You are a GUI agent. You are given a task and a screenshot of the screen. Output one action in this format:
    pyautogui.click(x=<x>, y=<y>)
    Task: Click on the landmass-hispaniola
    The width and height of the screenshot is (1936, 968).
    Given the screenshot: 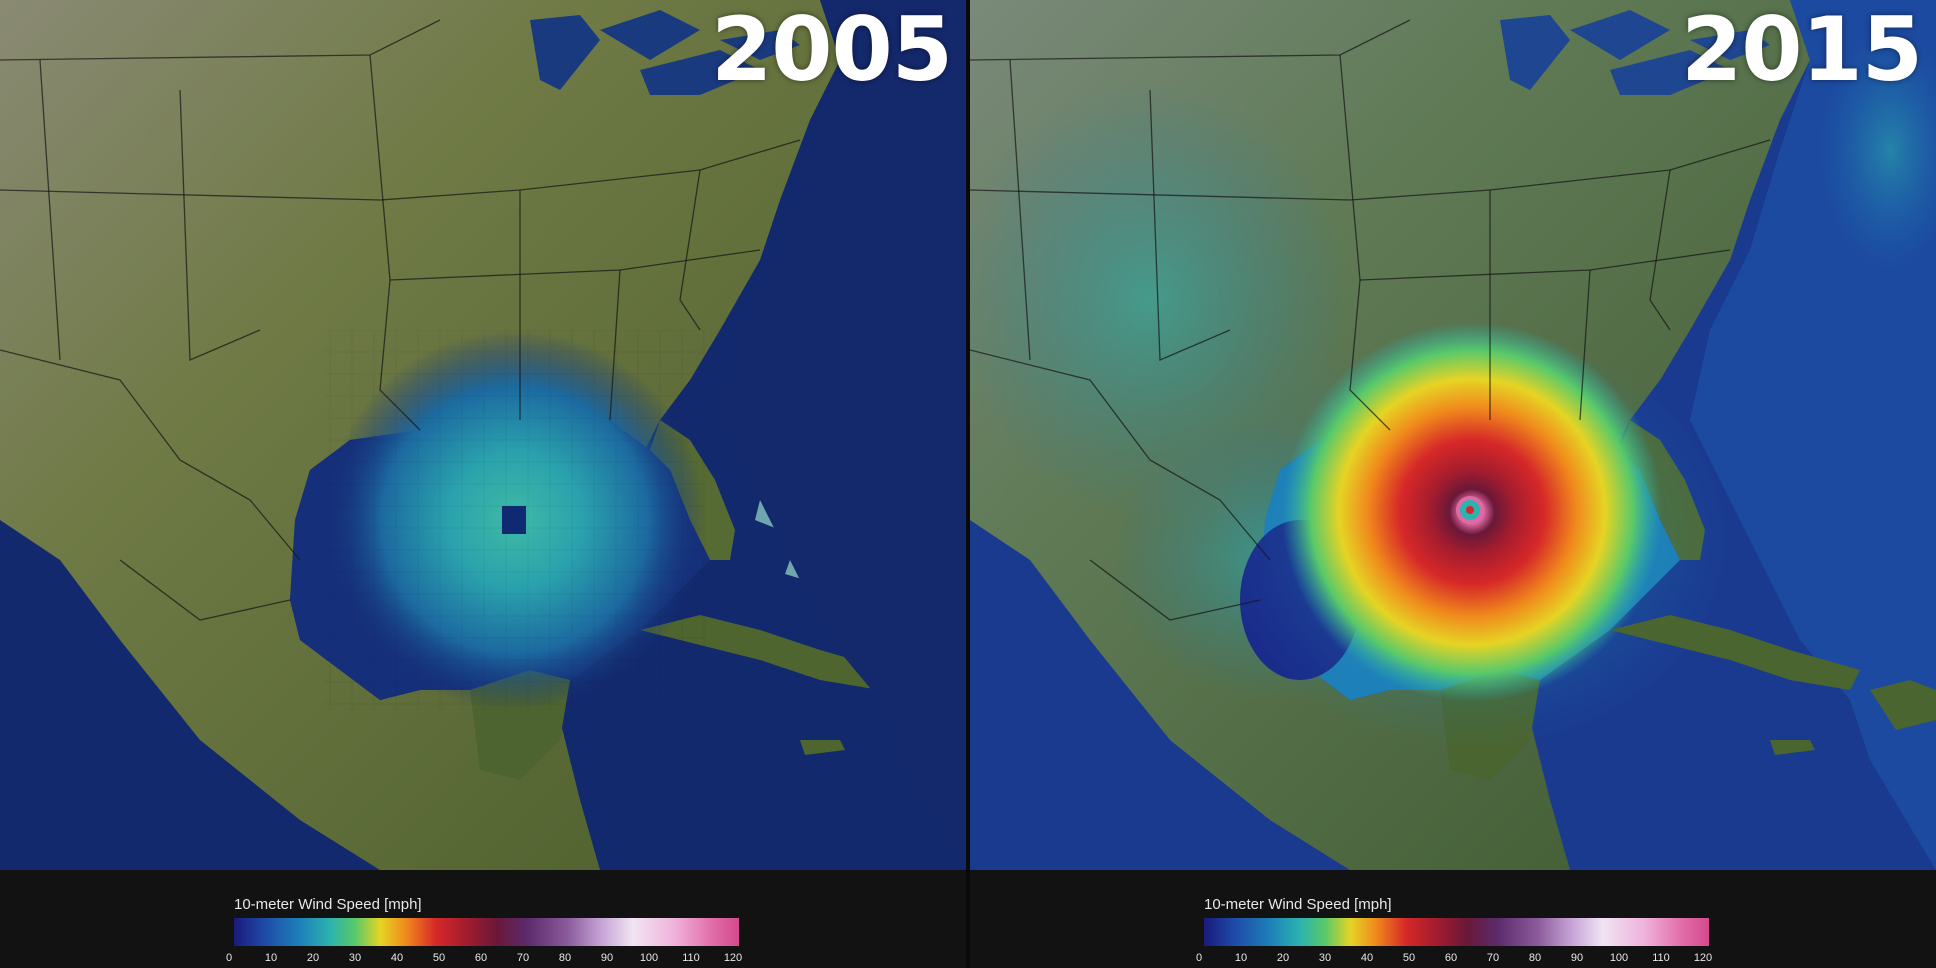 What is the action you would take?
    pyautogui.click(x=1903, y=705)
    